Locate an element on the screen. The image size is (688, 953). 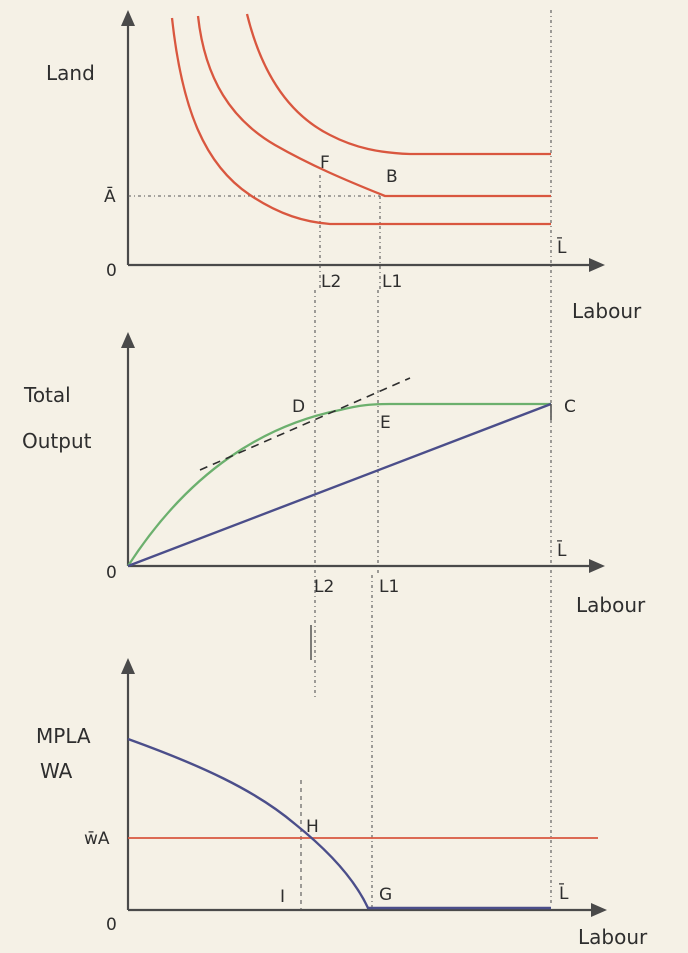
average-output-ray is located at coordinates (339, 485).